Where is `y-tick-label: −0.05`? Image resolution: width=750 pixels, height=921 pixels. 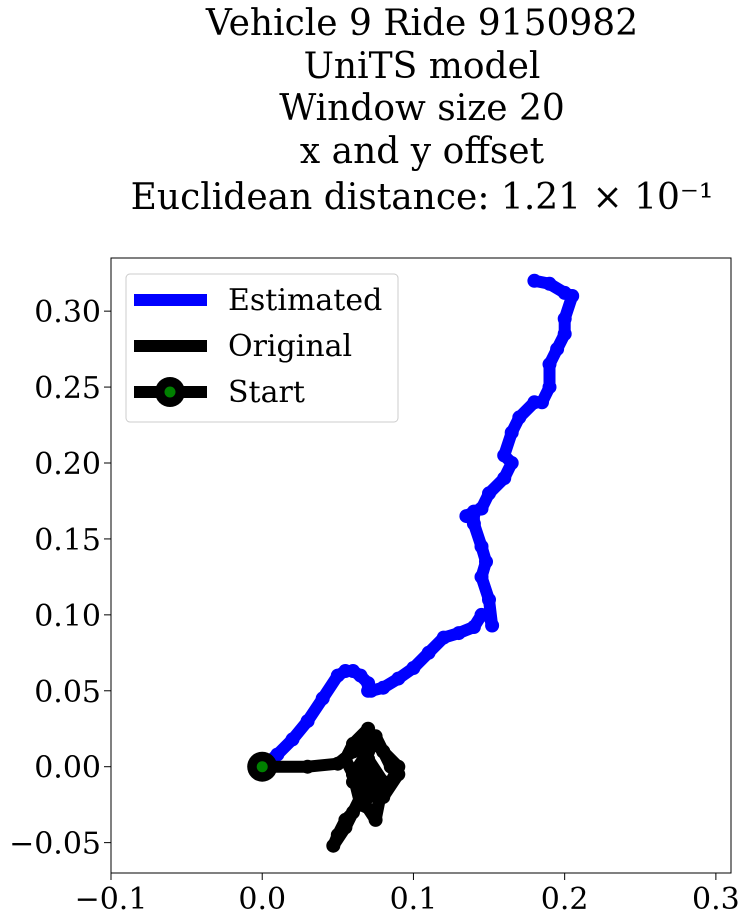 y-tick-label: −0.05 is located at coordinates (55, 844).